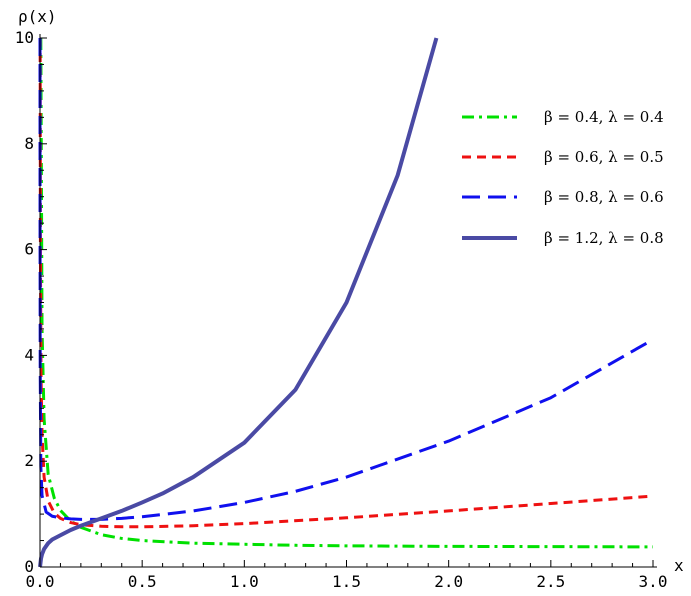  Describe the element at coordinates (29, 354) in the screenshot. I see `y-tick-label: 4` at that location.